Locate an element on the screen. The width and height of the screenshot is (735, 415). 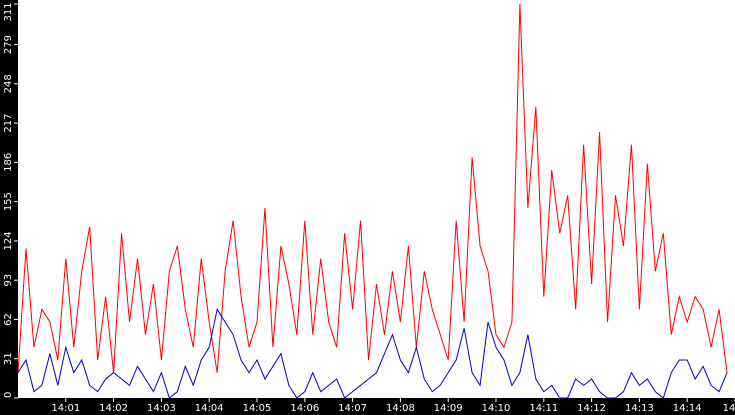
x-tick-label: 14:12 is located at coordinates (591, 408).